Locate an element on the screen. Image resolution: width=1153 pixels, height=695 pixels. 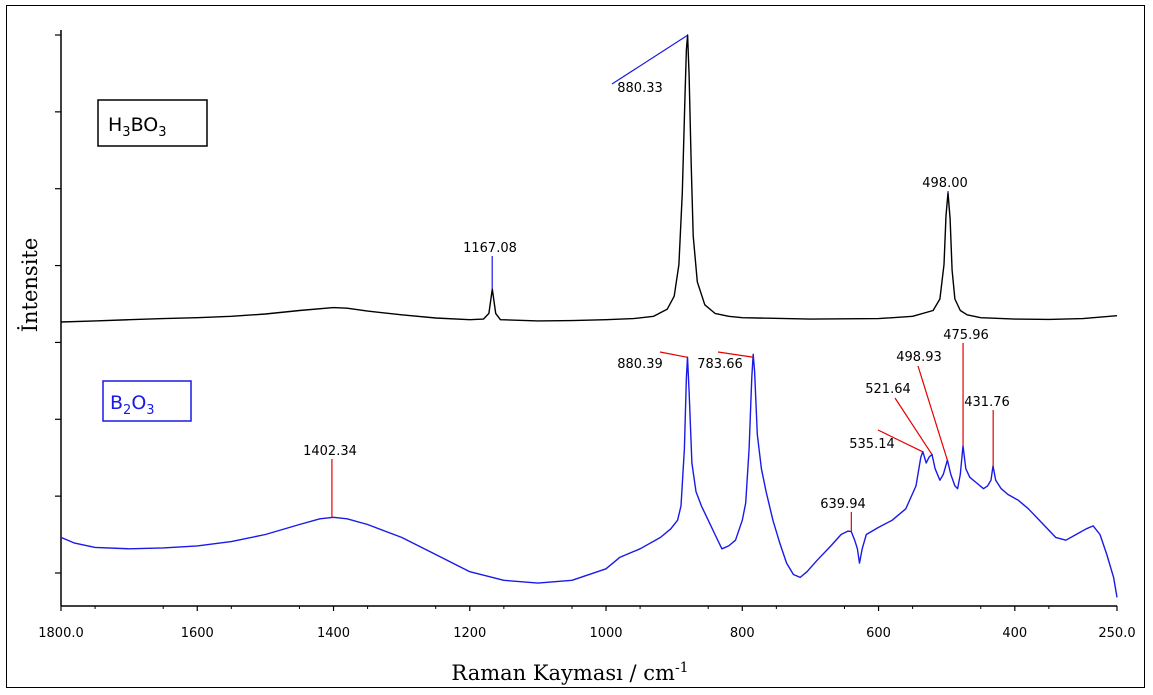
peak-label: 783.66 is located at coordinates (720, 364).